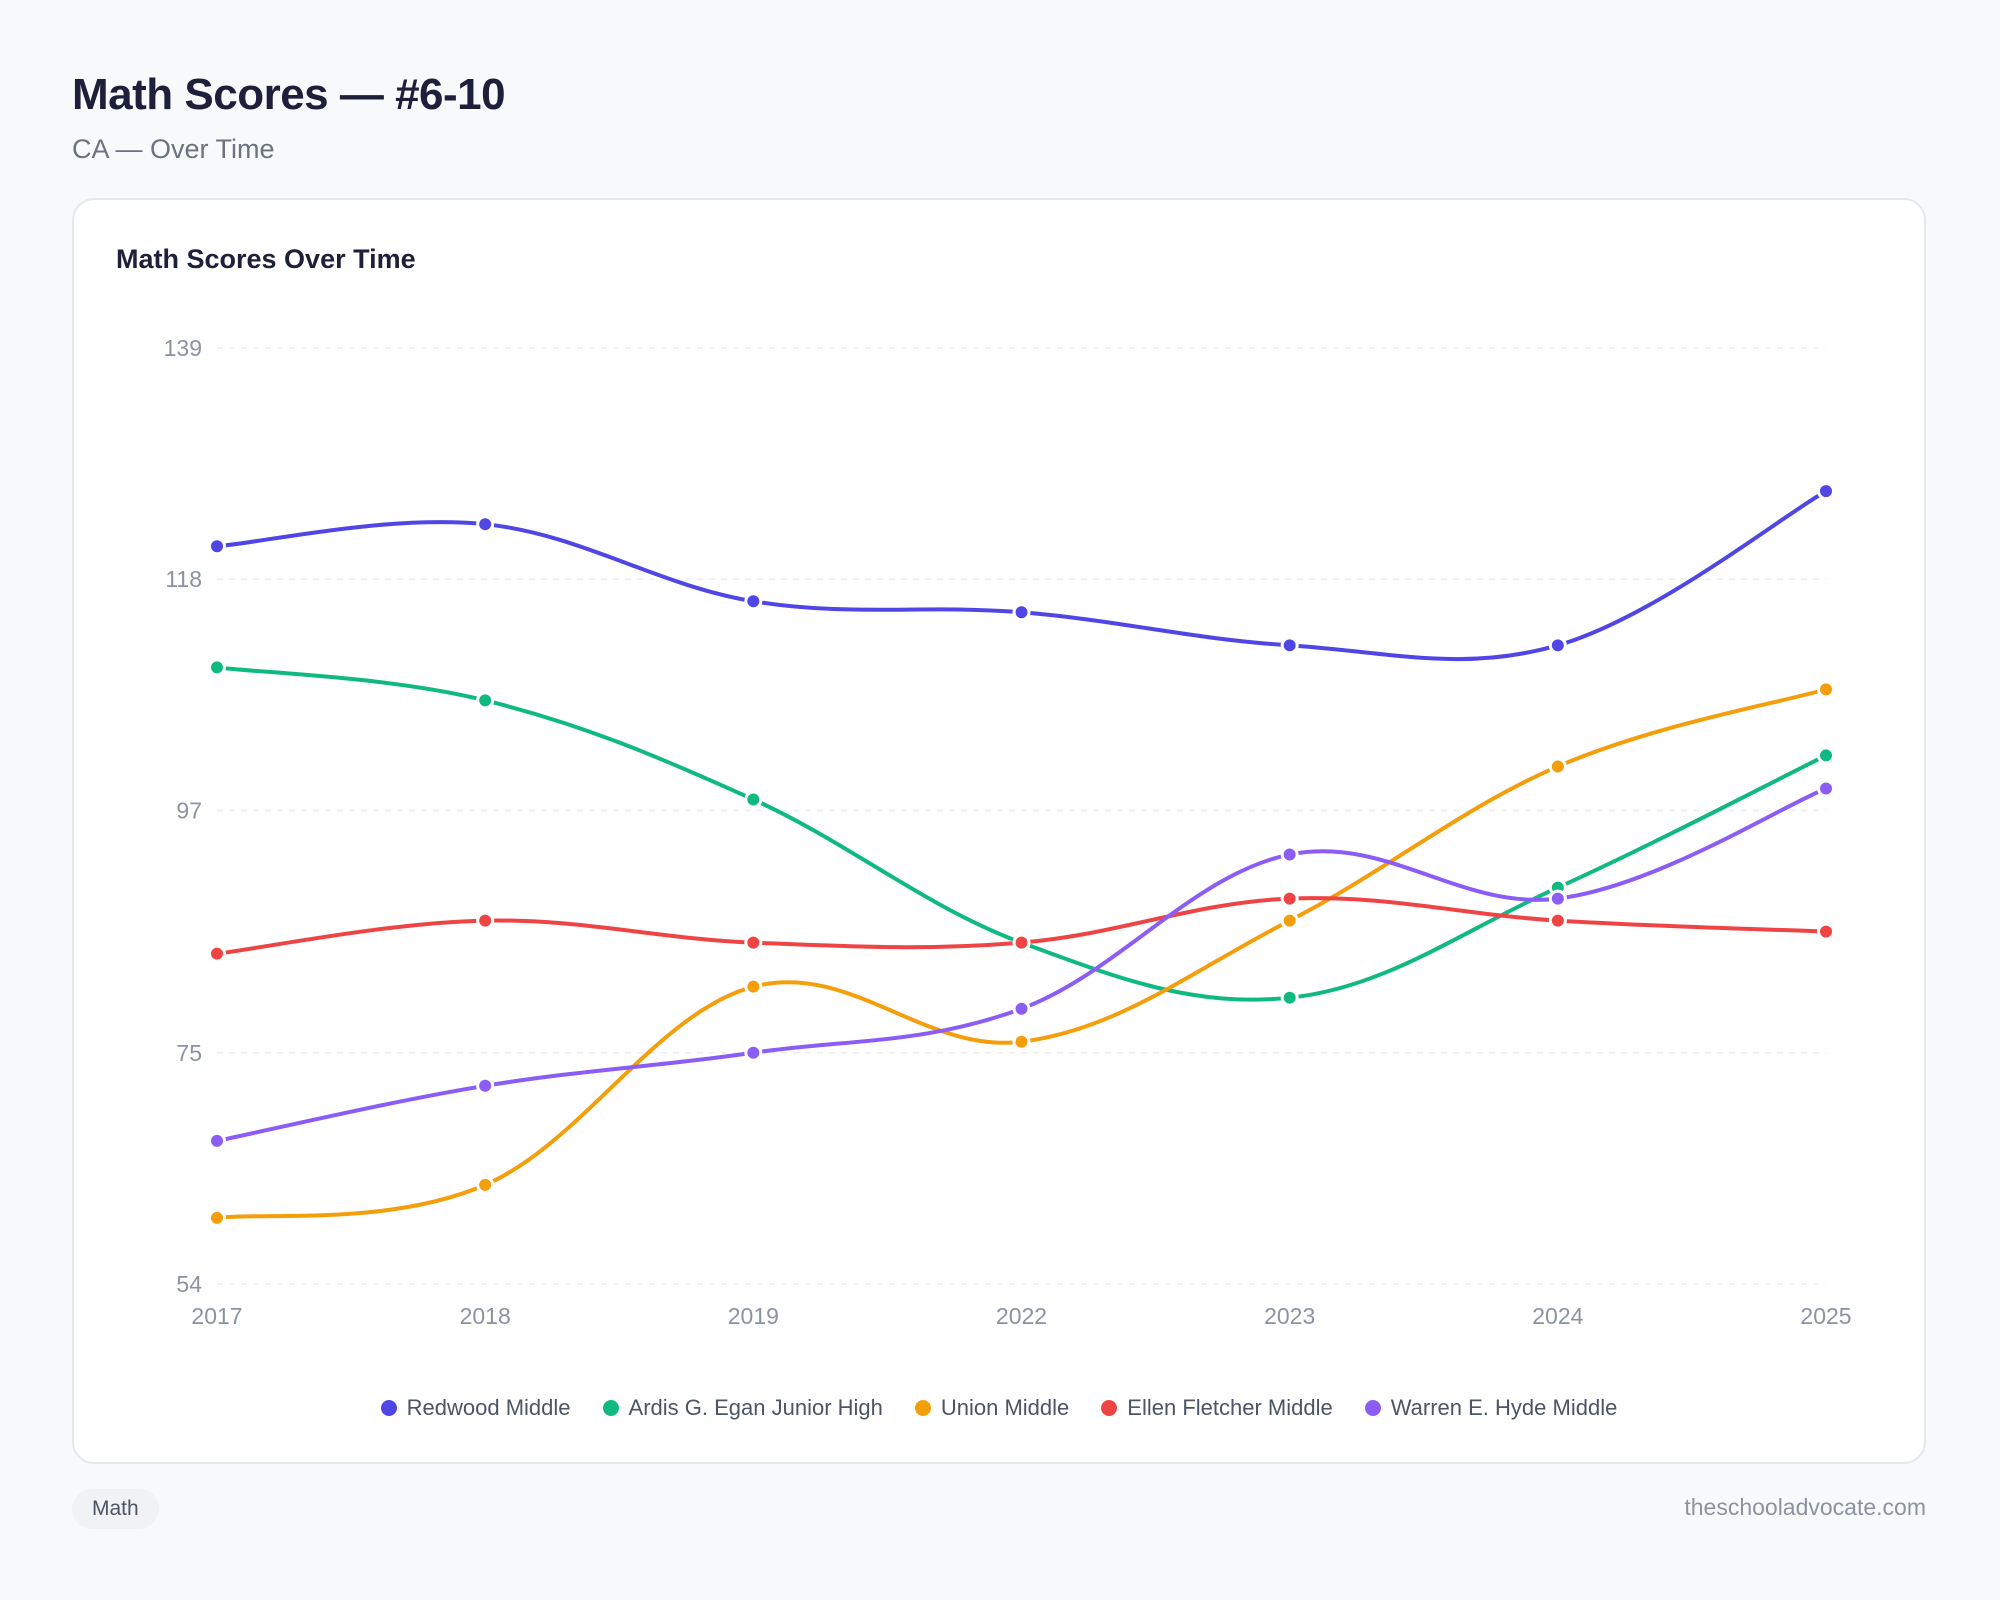  Describe the element at coordinates (189, 1053) in the screenshot. I see `y-tick-label: 75` at that location.